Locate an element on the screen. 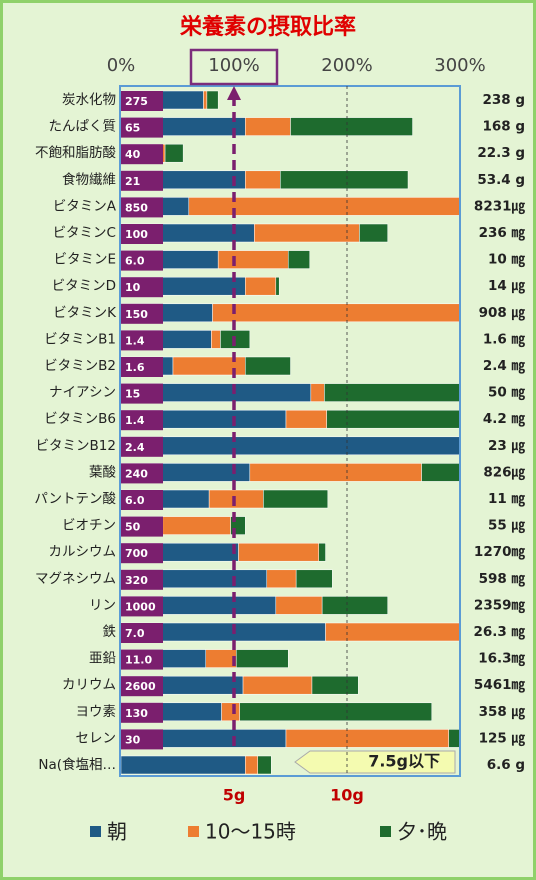 This screenshot has height=880, width=536. total-label: 26.3 ㎎ is located at coordinates (499, 632).